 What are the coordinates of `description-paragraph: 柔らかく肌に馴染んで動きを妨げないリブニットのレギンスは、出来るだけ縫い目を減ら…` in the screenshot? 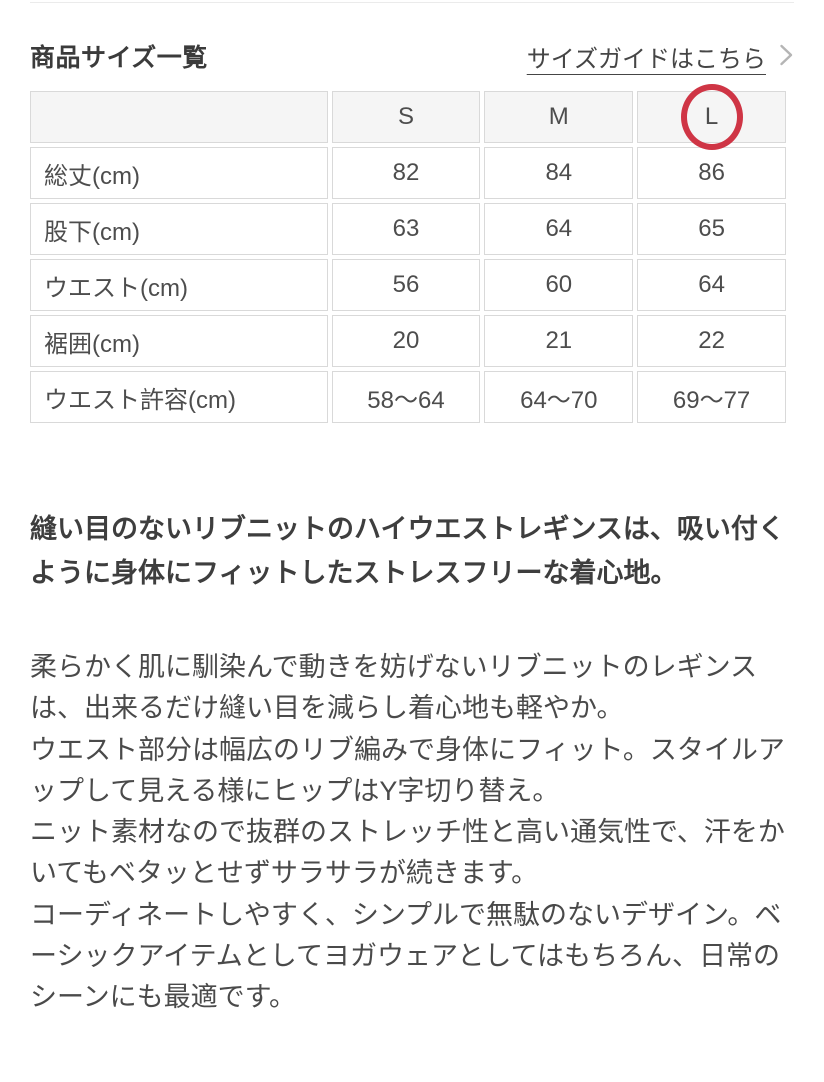 It's located at (394, 688).